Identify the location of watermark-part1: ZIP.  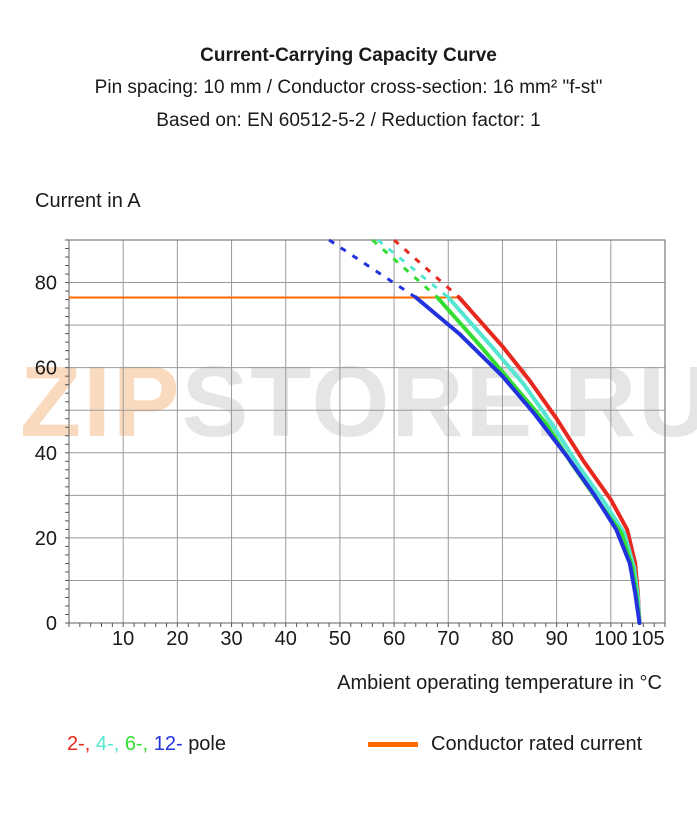
(101, 402).